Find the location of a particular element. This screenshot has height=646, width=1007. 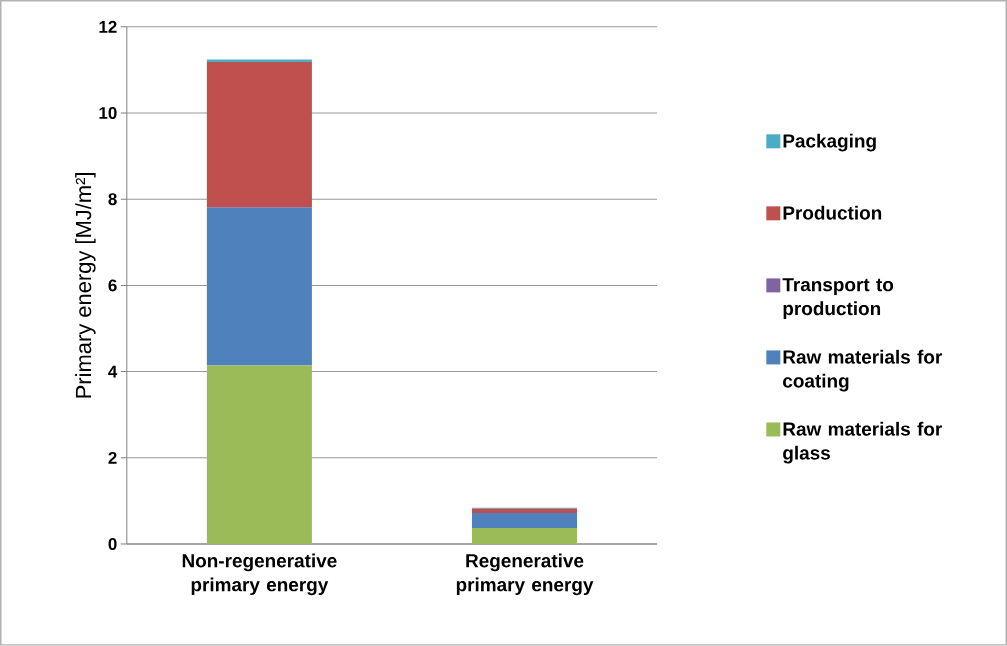

legend-label: Raw materials for glass is located at coordinates (862, 442).